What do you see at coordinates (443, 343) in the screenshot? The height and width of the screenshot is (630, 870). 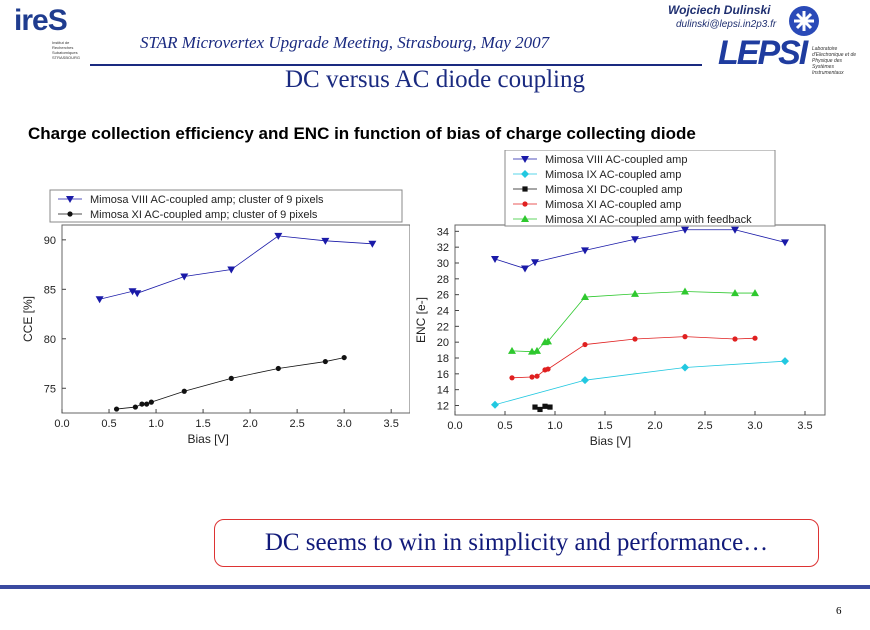 I see `y-tick-label: 20` at bounding box center [443, 343].